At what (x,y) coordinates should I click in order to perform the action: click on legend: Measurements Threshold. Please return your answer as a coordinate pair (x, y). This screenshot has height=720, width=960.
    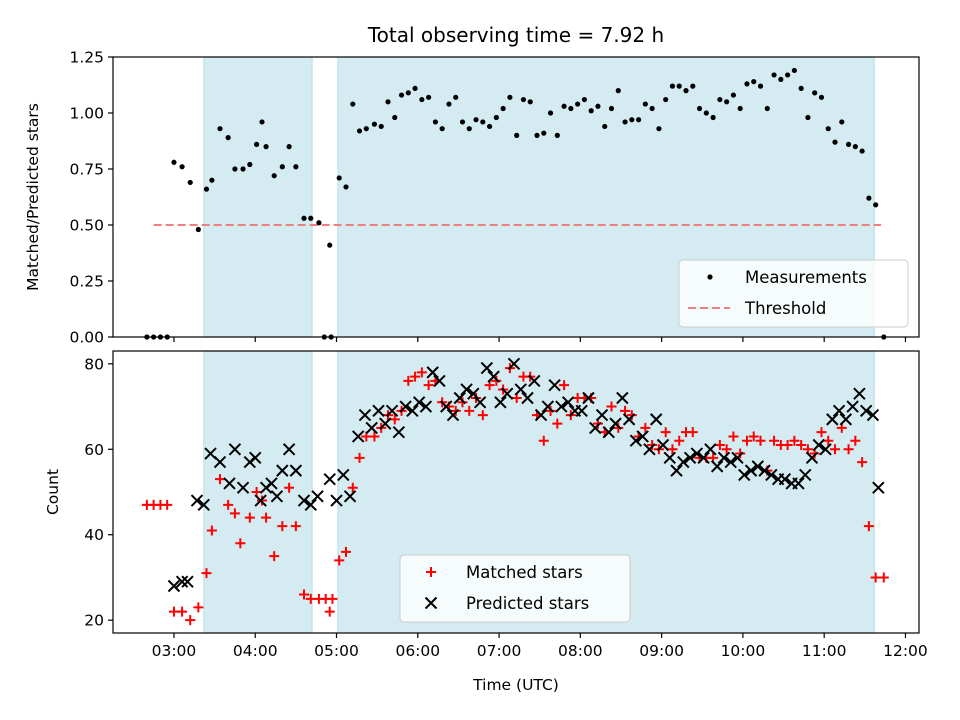
    Looking at the image, I should click on (793, 293).